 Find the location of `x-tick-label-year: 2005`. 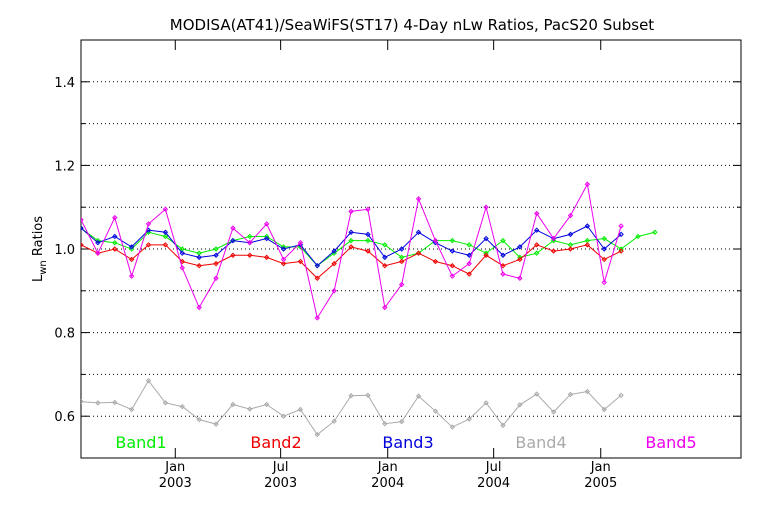

x-tick-label-year: 2005 is located at coordinates (600, 483).